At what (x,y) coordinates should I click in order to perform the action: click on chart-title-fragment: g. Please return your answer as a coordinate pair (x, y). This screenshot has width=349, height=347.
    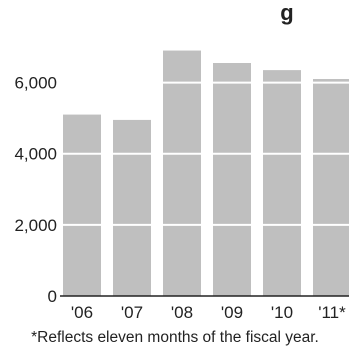
    Looking at the image, I should click on (286, 12).